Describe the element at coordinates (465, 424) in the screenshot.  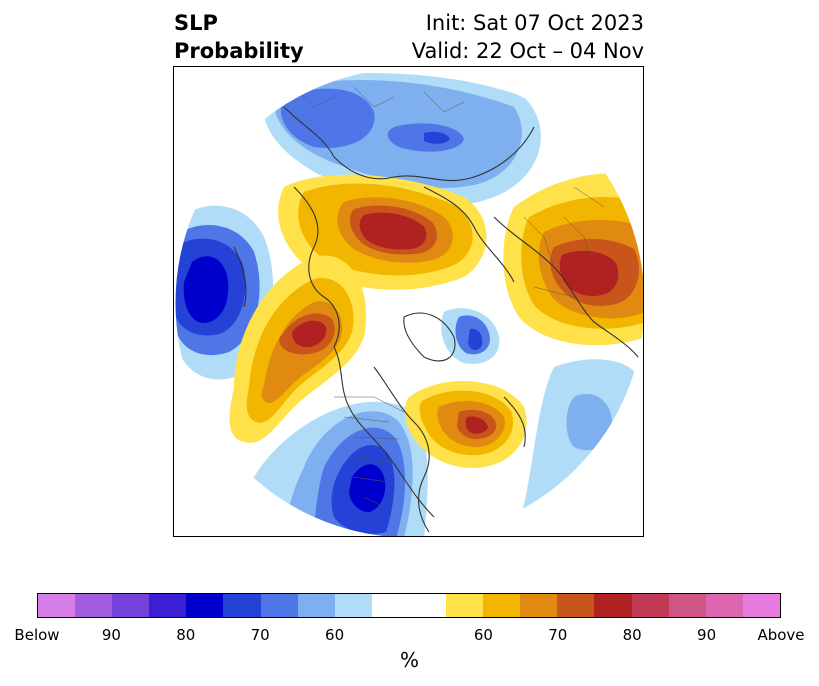
I see `warm-region-atlantic` at that location.